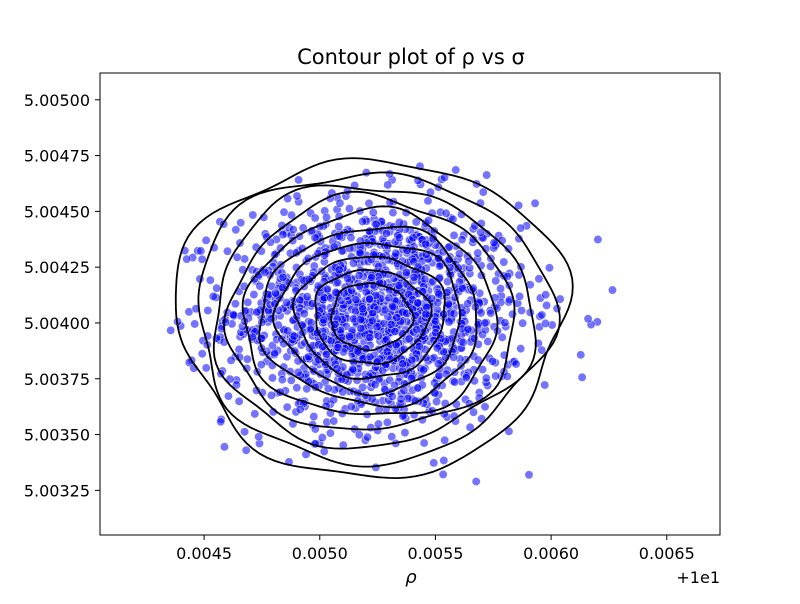 Image resolution: width=800 pixels, height=604 pixels. What do you see at coordinates (57, 435) in the screenshot?
I see `y-tick-label: 5.00350` at bounding box center [57, 435].